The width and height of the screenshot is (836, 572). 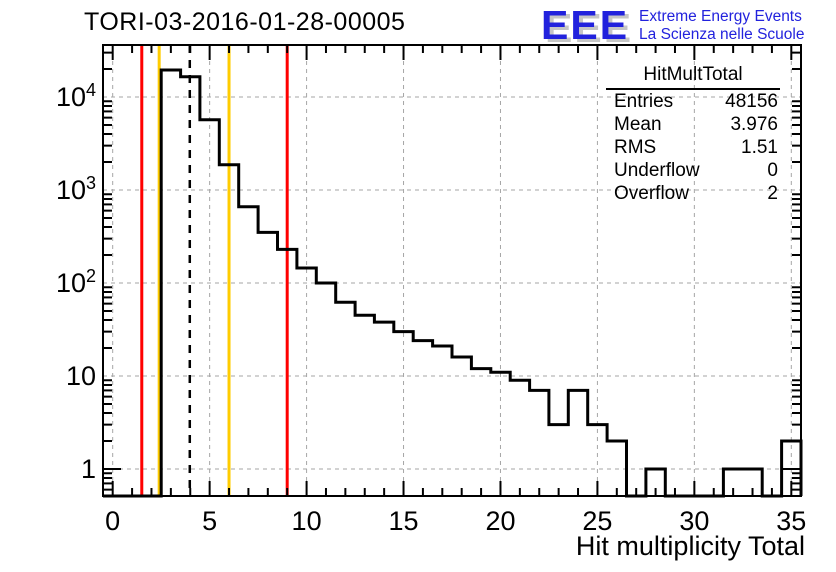 What do you see at coordinates (720, 16) in the screenshot?
I see `eee-logo-line1: Extreme Energy Events` at bounding box center [720, 16].